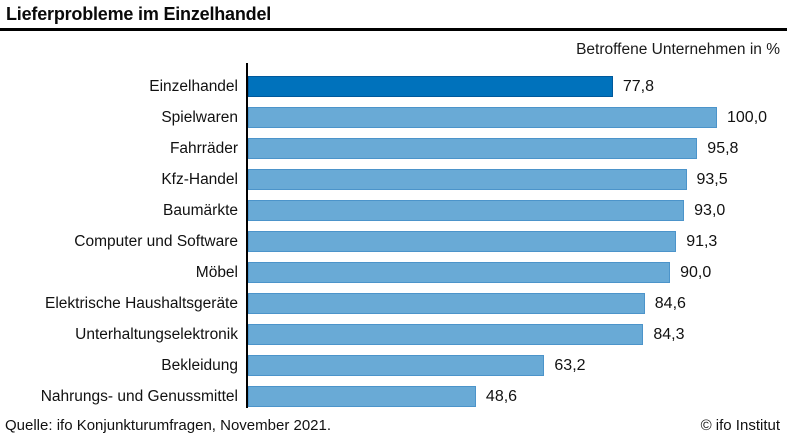  Describe the element at coordinates (702, 241) in the screenshot. I see `bar-value-label: 91,3` at that location.